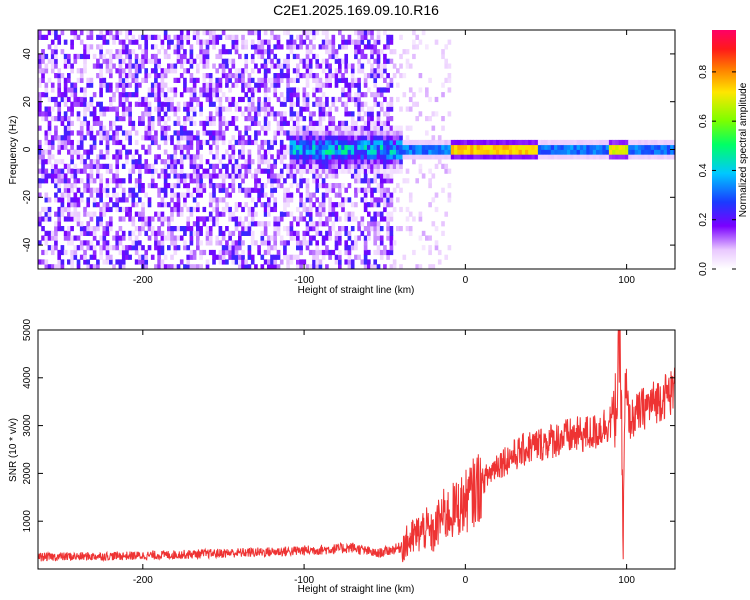 The height and width of the screenshot is (600, 750). What do you see at coordinates (703, 170) in the screenshot?
I see `colorbar-tick-label: 0.4` at bounding box center [703, 170].